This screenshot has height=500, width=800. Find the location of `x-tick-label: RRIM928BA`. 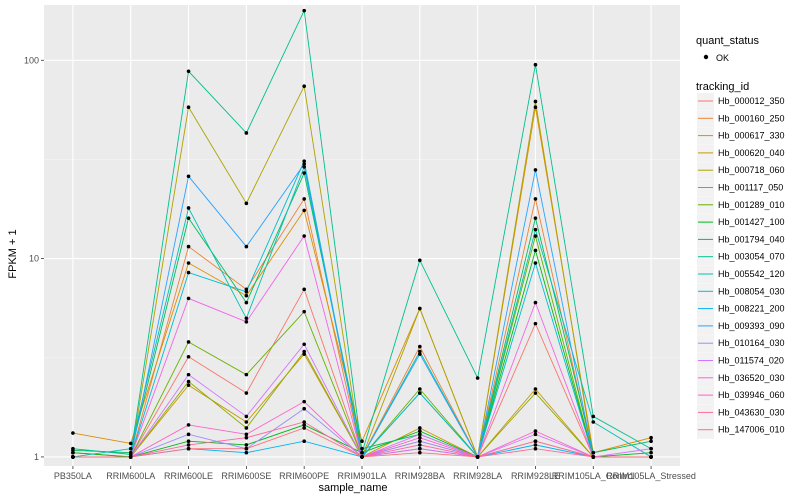

x-tick-label: RRIM928BA is located at coordinates (420, 476).